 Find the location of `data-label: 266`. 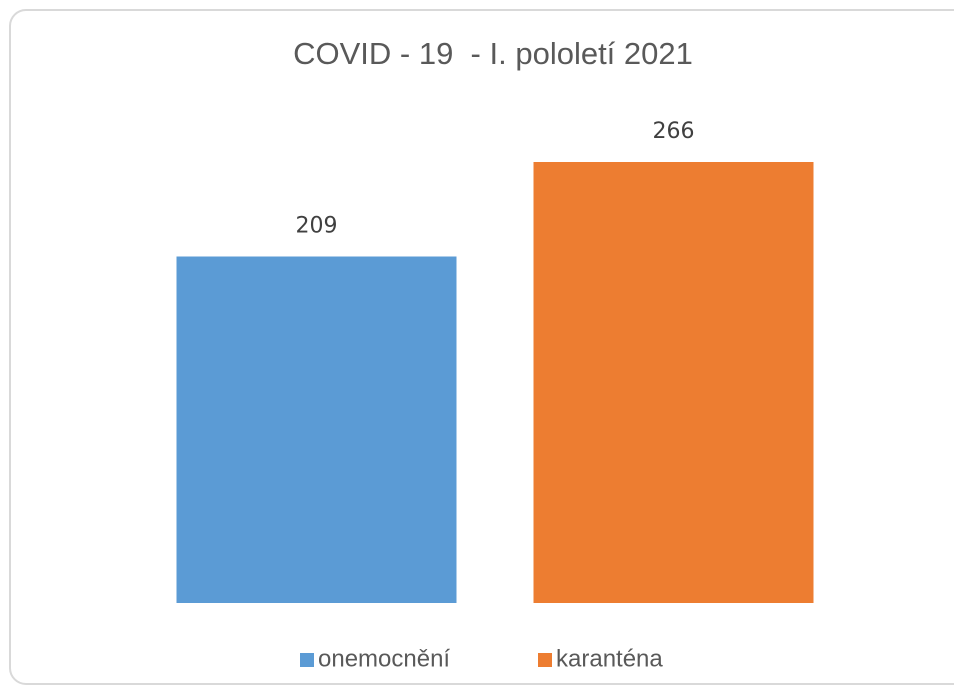

data-label: 266 is located at coordinates (674, 131).